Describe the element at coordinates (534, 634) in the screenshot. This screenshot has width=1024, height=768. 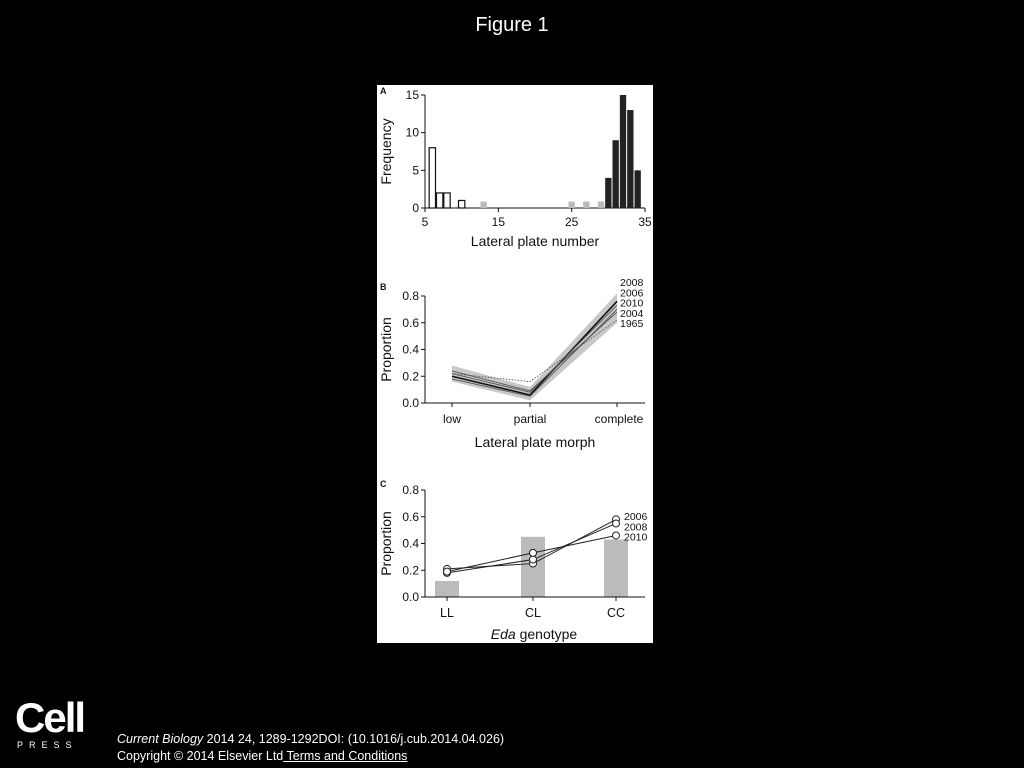
I see `panel-c-x-label: Eda genotype` at that location.